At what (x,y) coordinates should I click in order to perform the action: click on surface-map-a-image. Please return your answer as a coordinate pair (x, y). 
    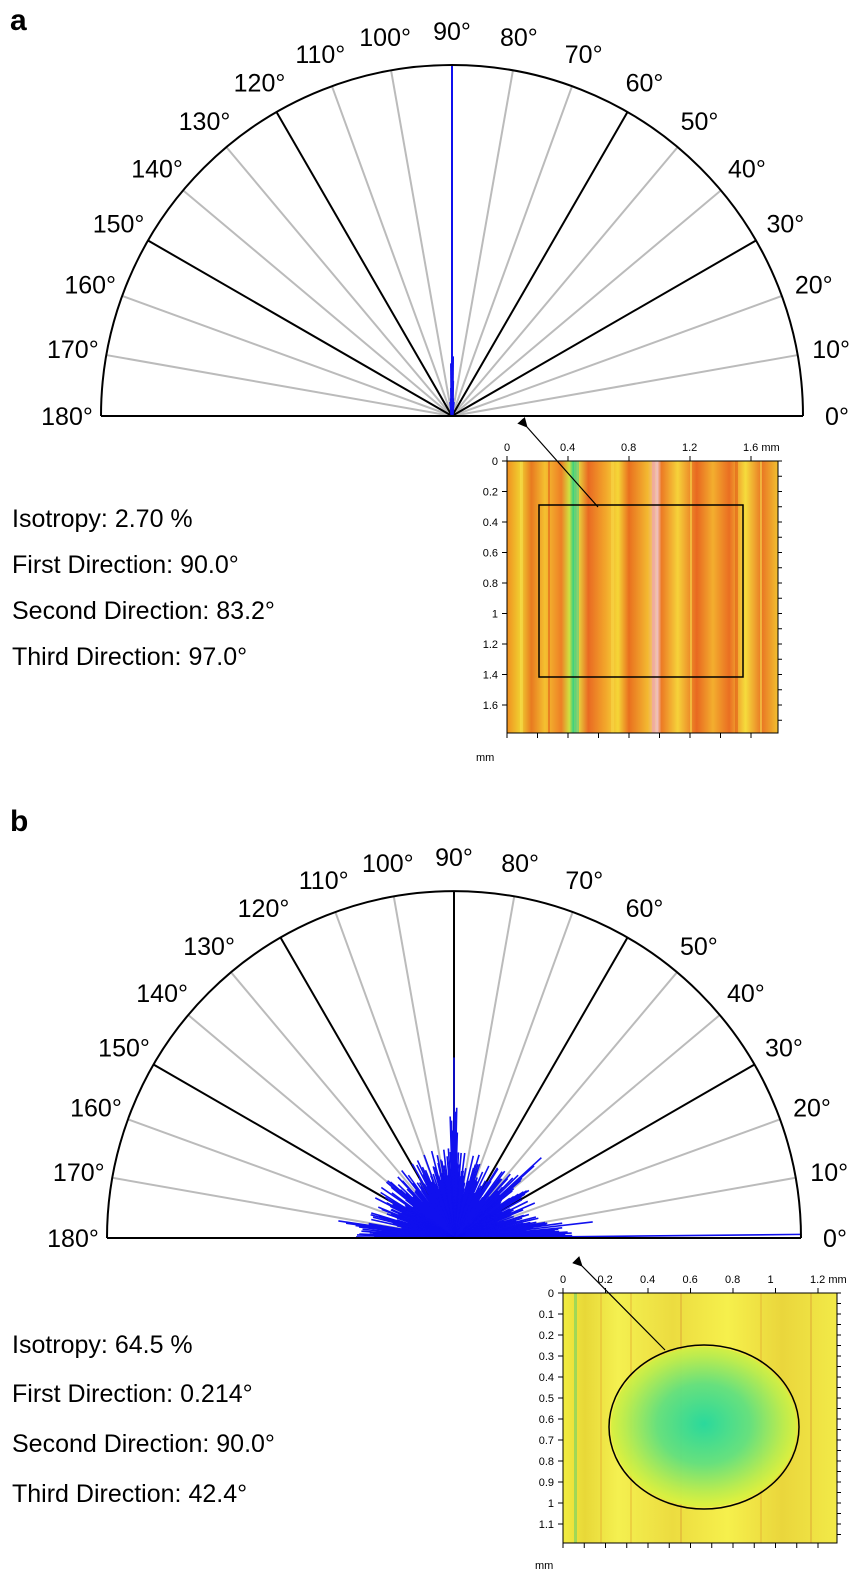
    Looking at the image, I should click on (642, 597).